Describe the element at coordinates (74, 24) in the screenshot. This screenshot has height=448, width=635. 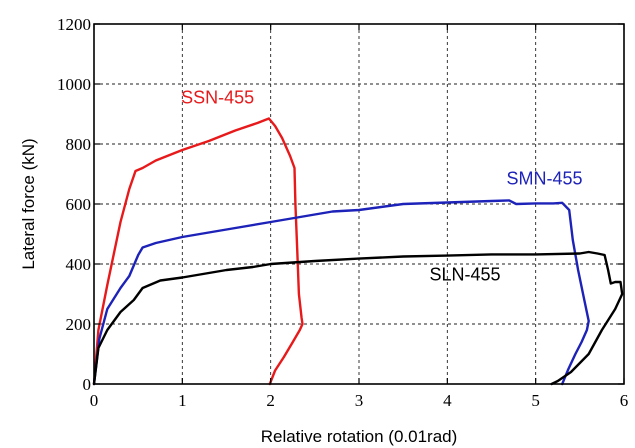
I see `y-tick-label: 1200` at that location.